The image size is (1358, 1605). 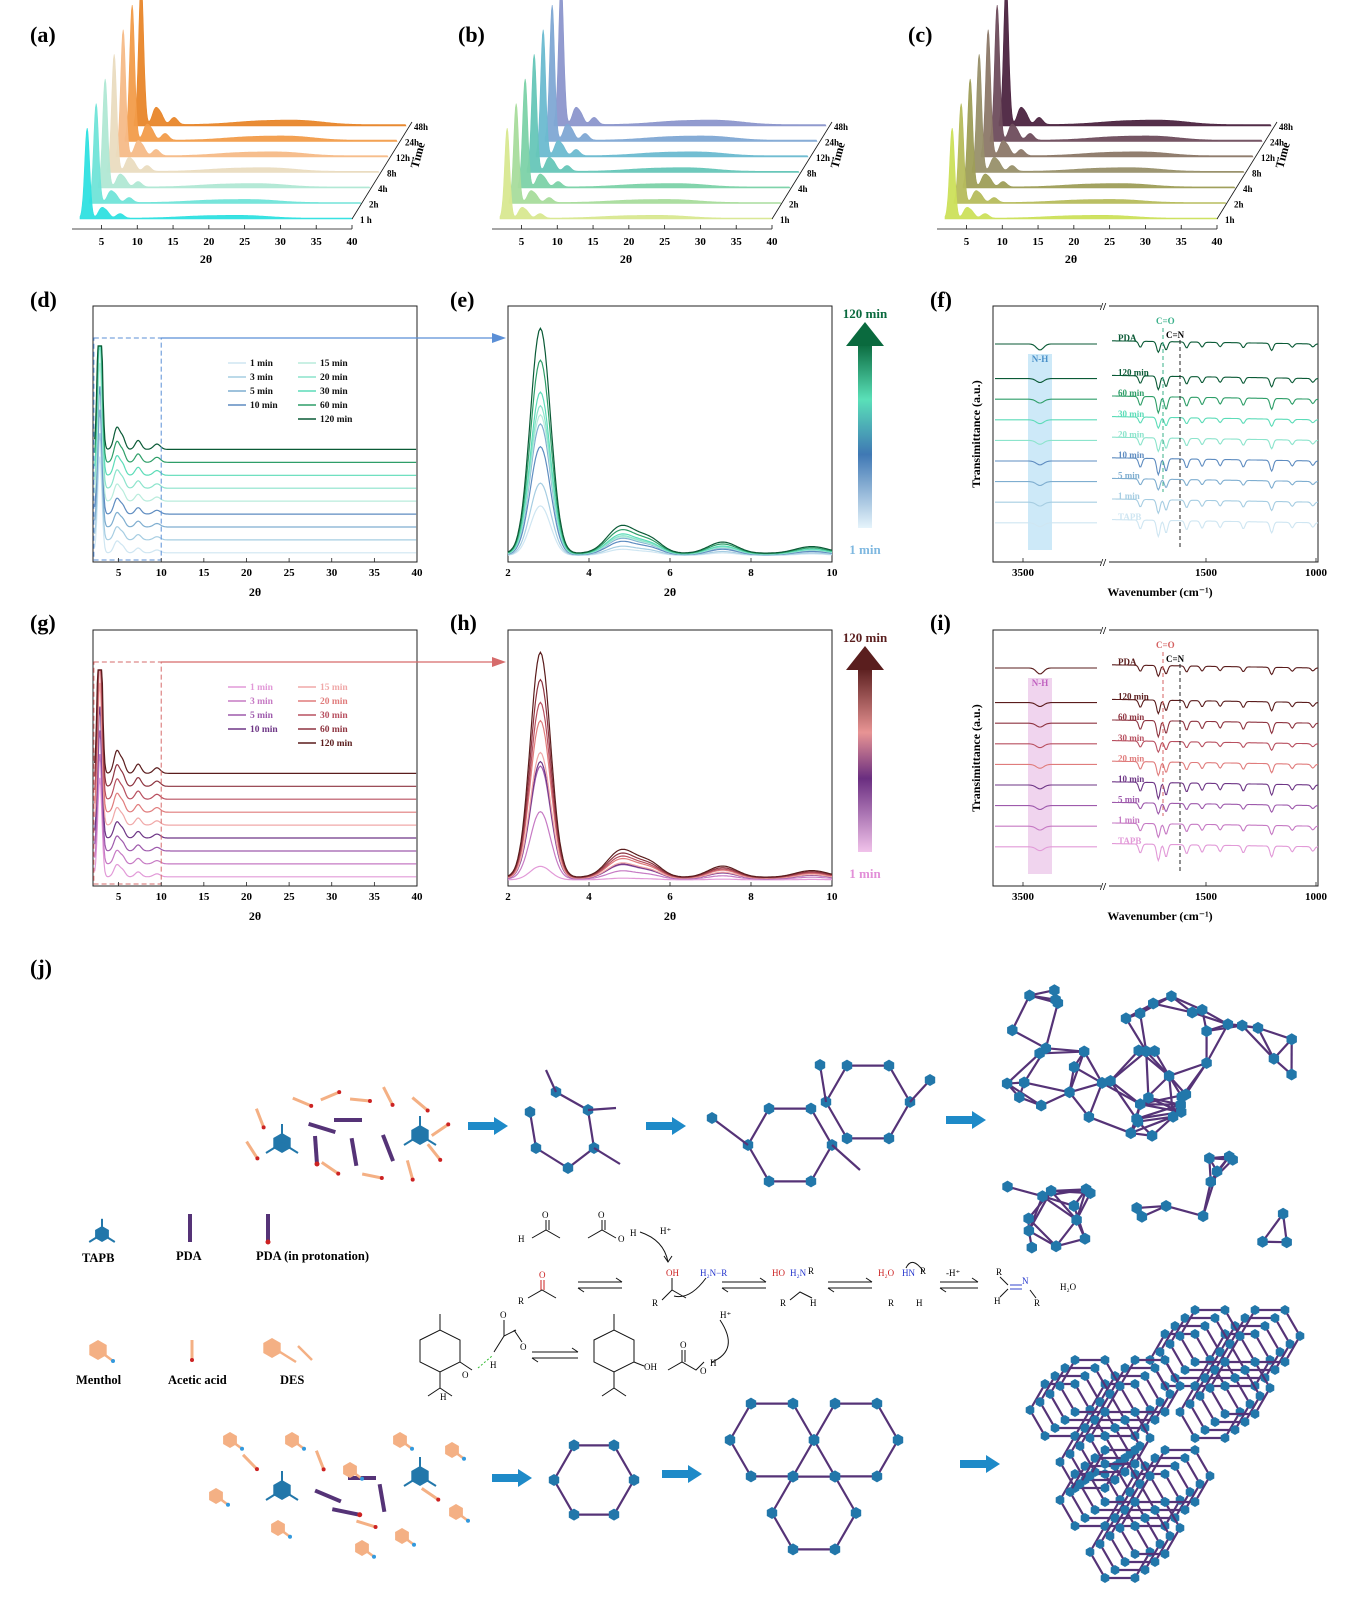 I want to click on process-arrow-top-2-head, so click(x=679, y=1126).